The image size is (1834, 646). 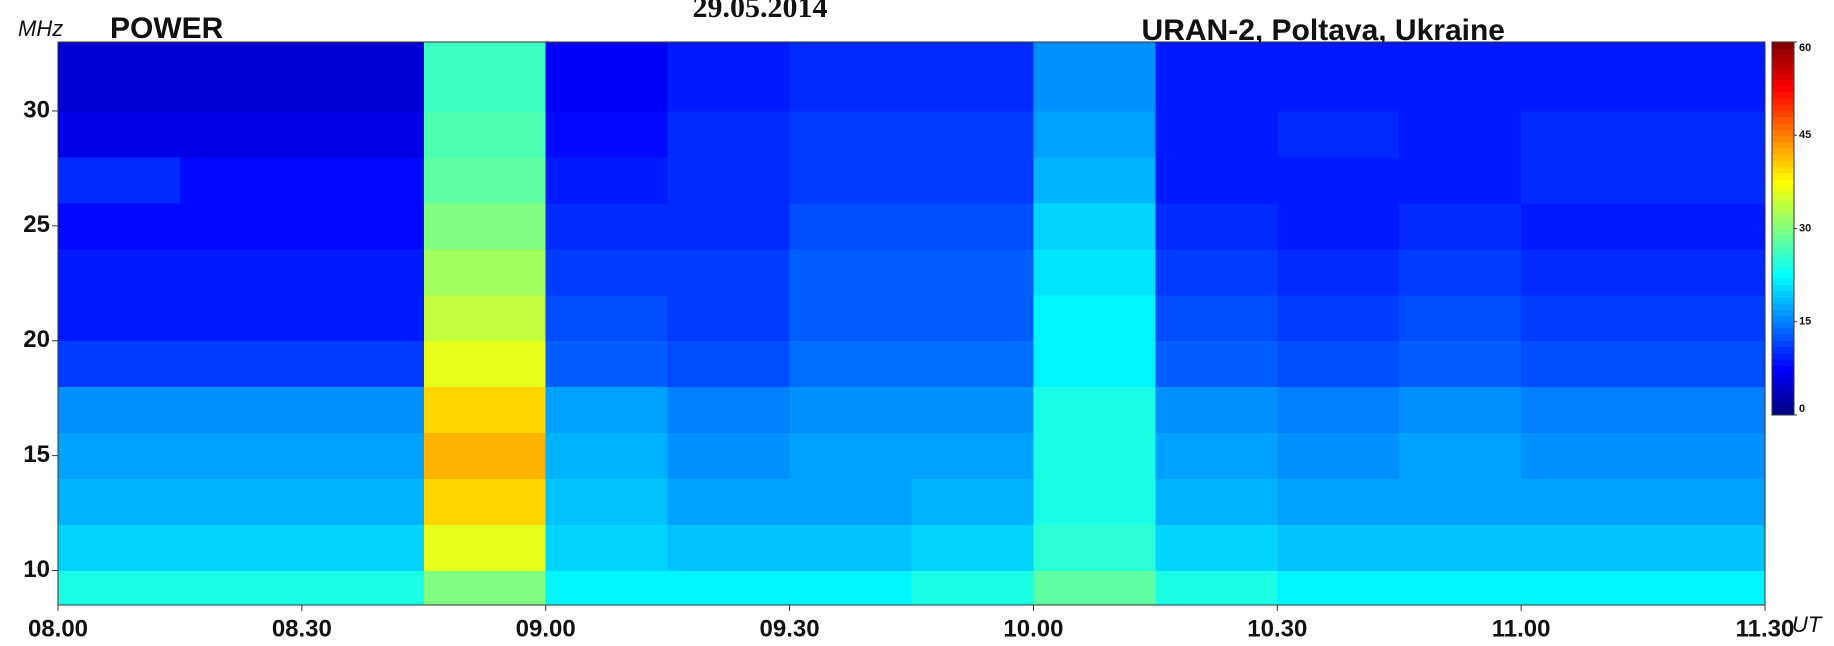 What do you see at coordinates (1765, 628) in the screenshot?
I see `x-tick-label: 11.30` at bounding box center [1765, 628].